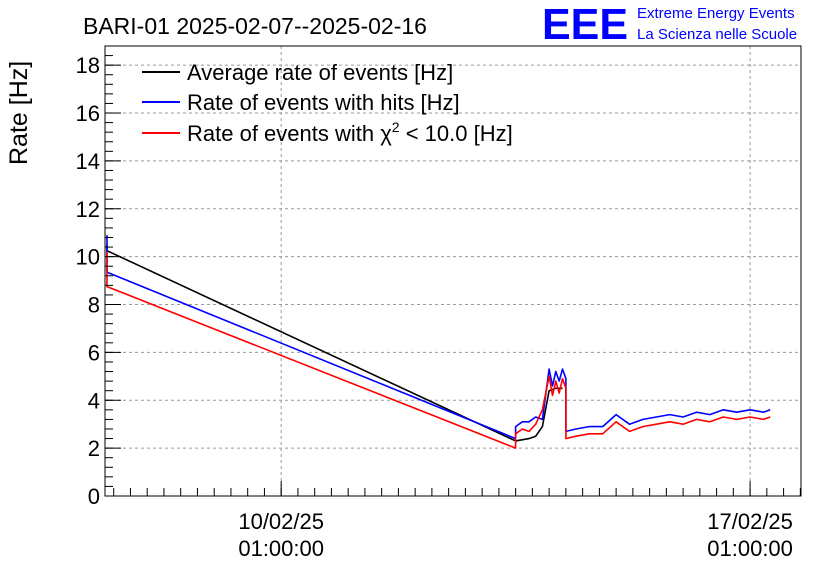 This screenshot has height=572, width=836. What do you see at coordinates (94, 352) in the screenshot?
I see `y-tick-label: 6` at bounding box center [94, 352].